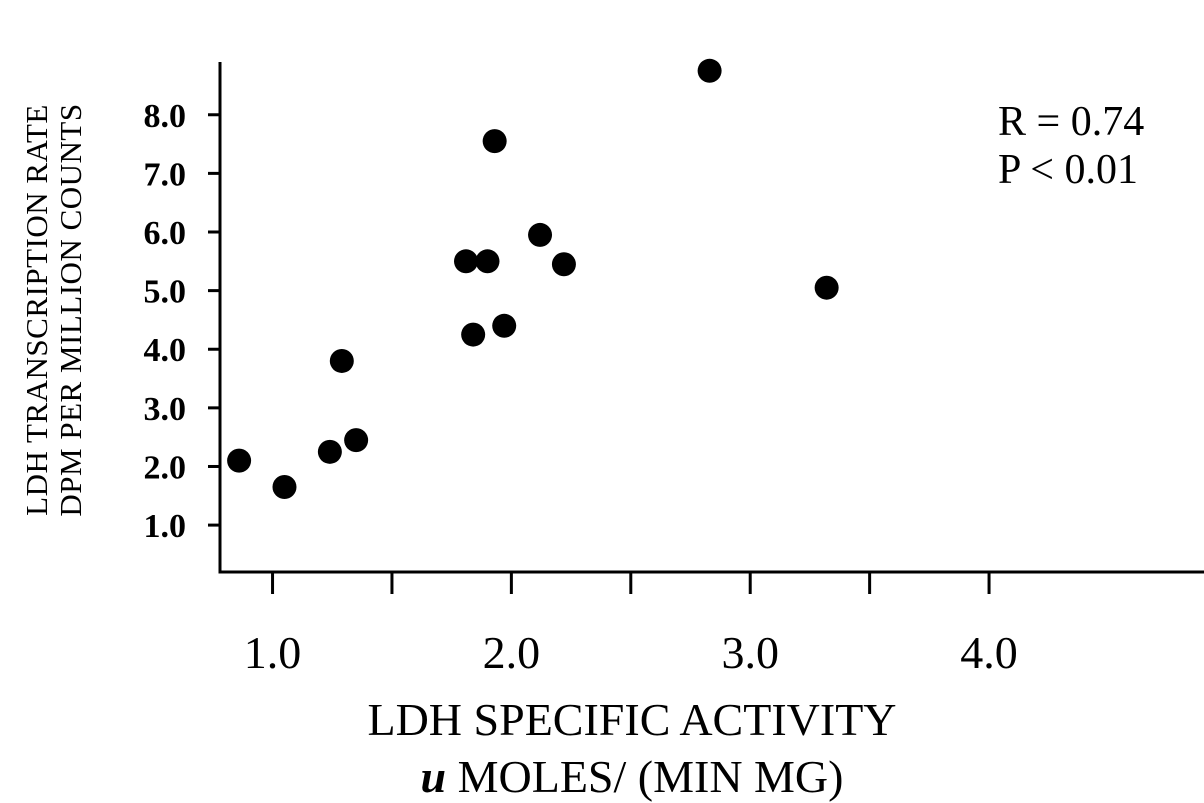  Describe the element at coordinates (631, 719) in the screenshot. I see `x-axis-label-line-1: LDH SPECIFIC ACTIVITY` at that location.